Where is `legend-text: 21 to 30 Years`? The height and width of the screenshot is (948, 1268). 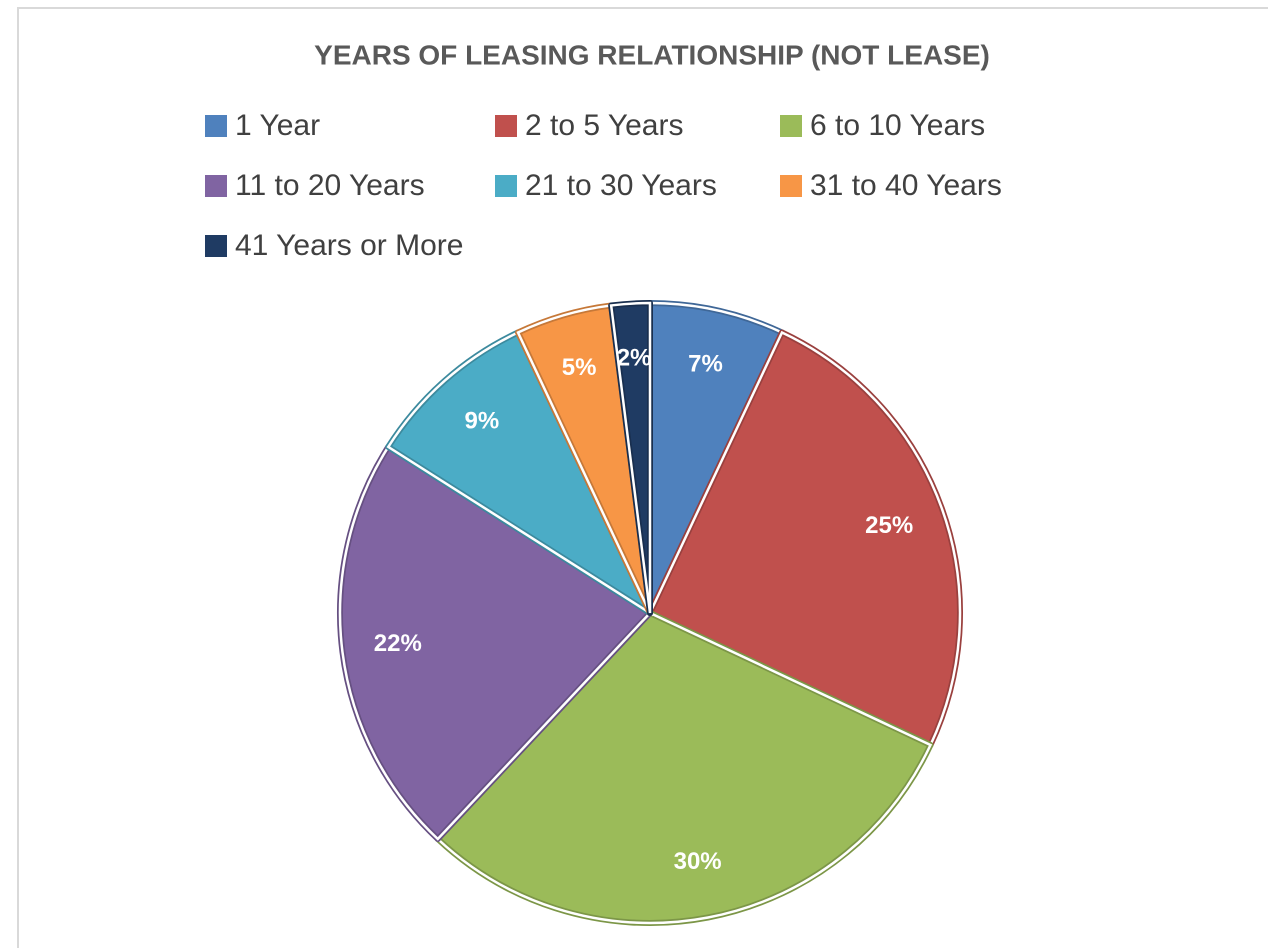 legend-text: 21 to 30 Years is located at coordinates (621, 185).